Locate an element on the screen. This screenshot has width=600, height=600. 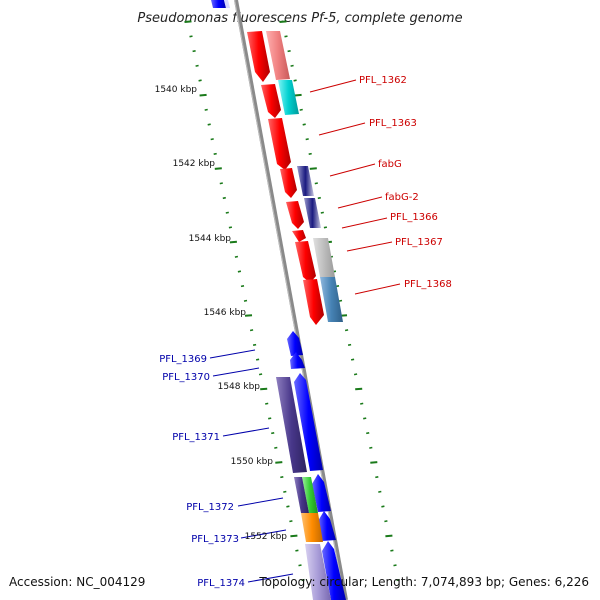
kbp-label-1548: 1548 kbp is located at coordinates (239, 387).